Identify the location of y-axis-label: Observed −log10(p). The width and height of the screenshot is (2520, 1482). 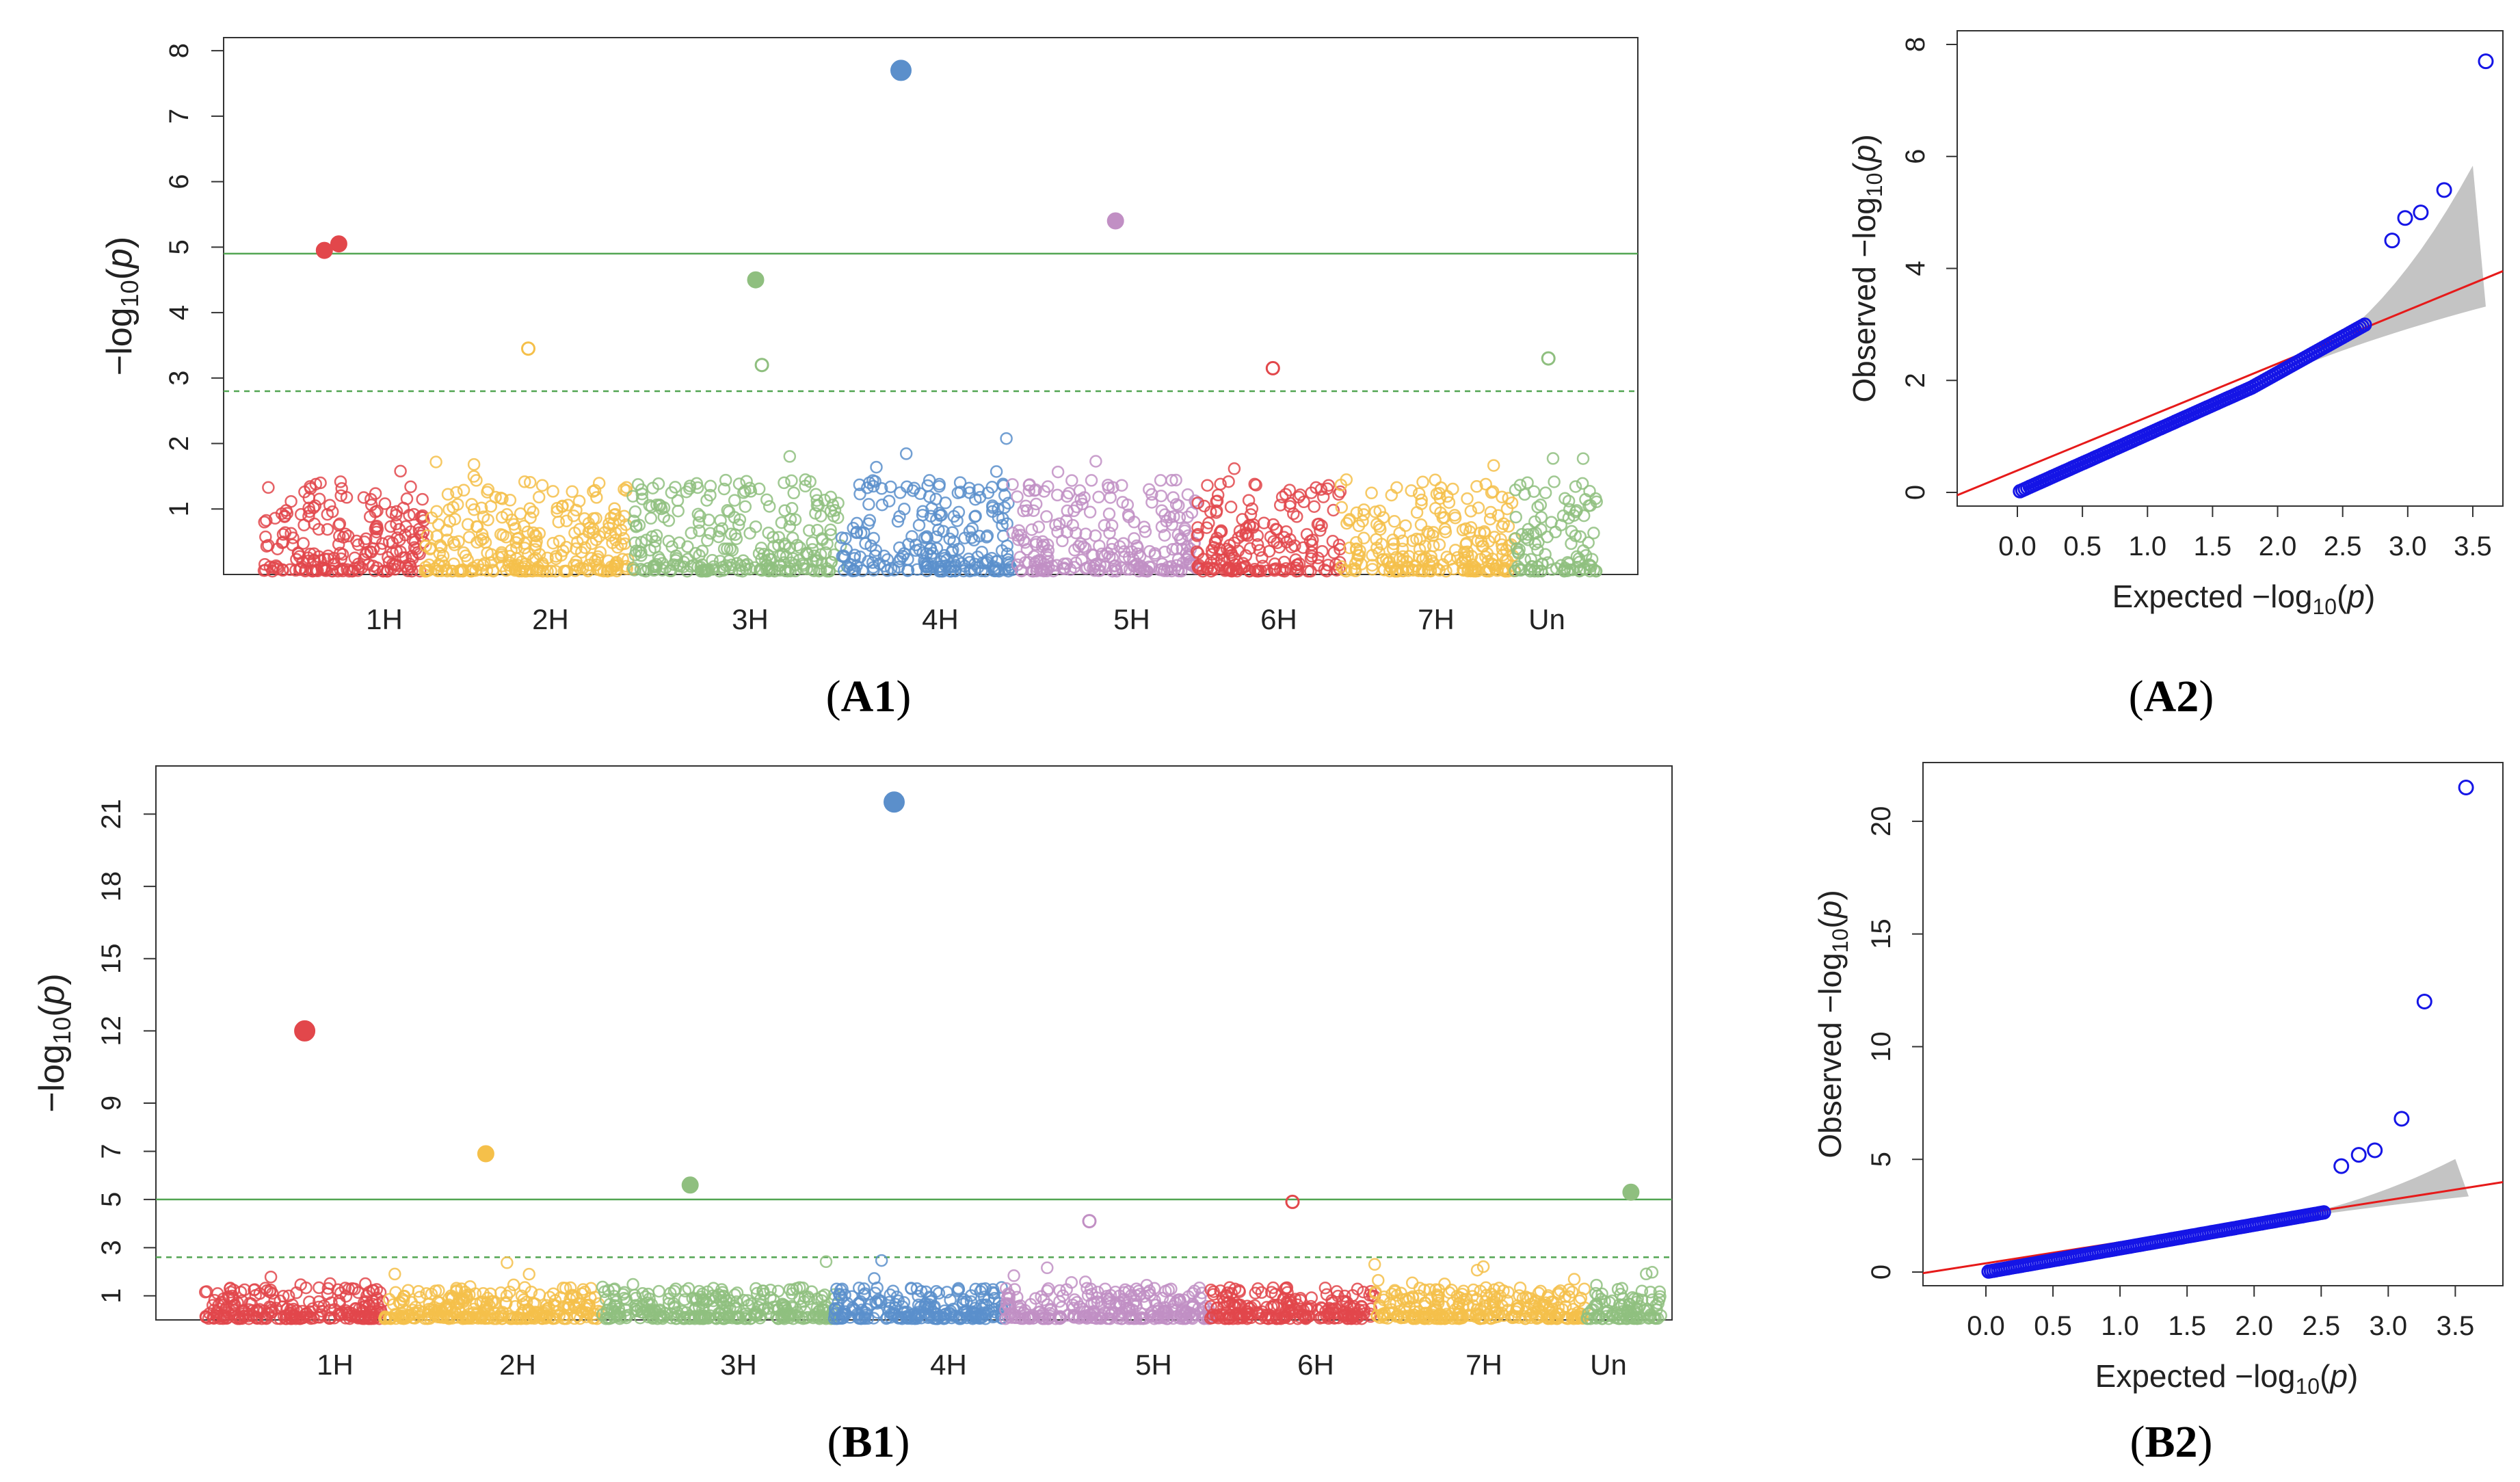
(1832, 1024).